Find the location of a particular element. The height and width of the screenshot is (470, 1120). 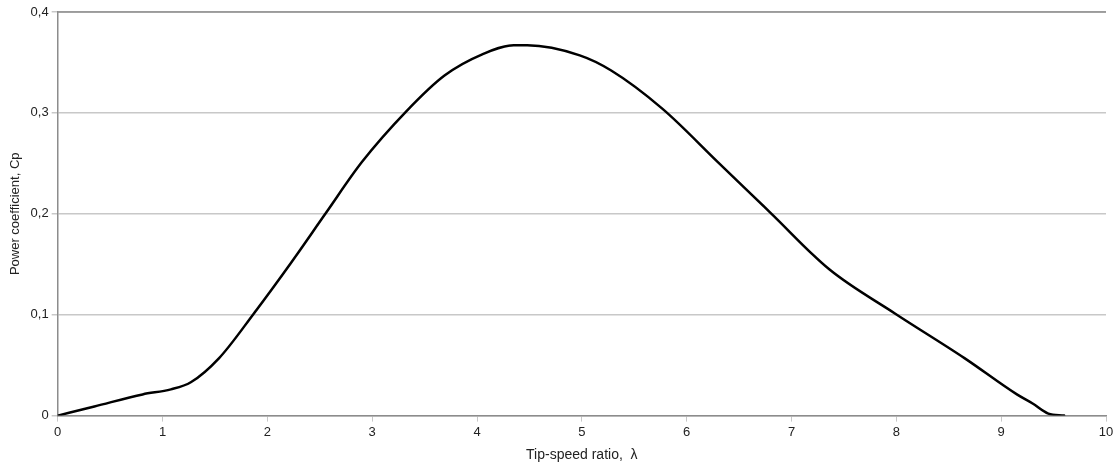

y-tick-label: 0,3 is located at coordinates (39, 112).